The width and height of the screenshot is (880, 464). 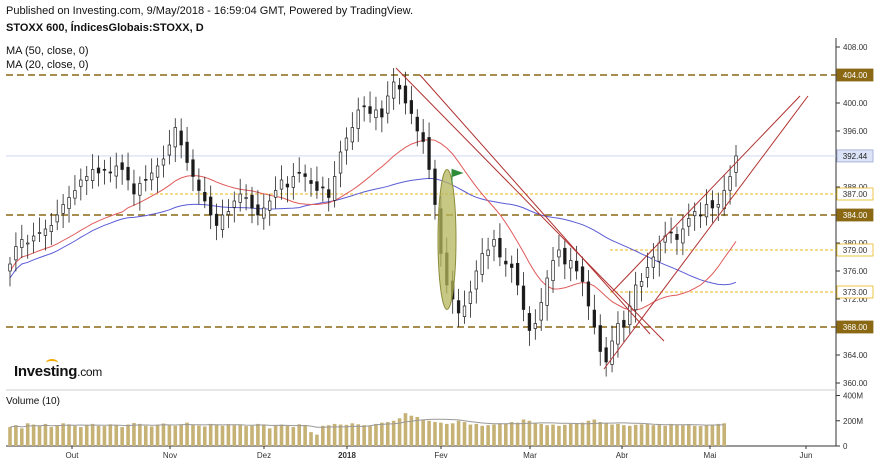 What do you see at coordinates (855, 131) in the screenshot?
I see `y-tick-label: 396.00` at bounding box center [855, 131].